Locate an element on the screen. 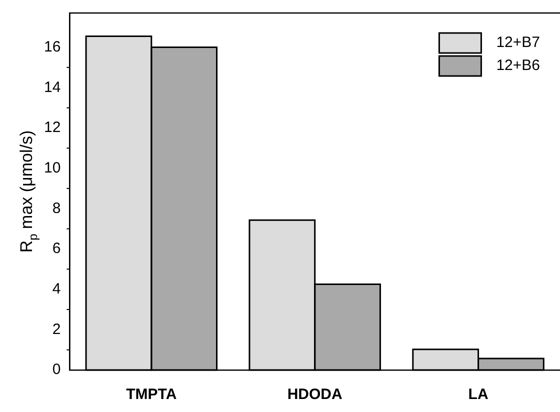 The height and width of the screenshot is (412, 560). x-tick-label: HDODA is located at coordinates (315, 395).